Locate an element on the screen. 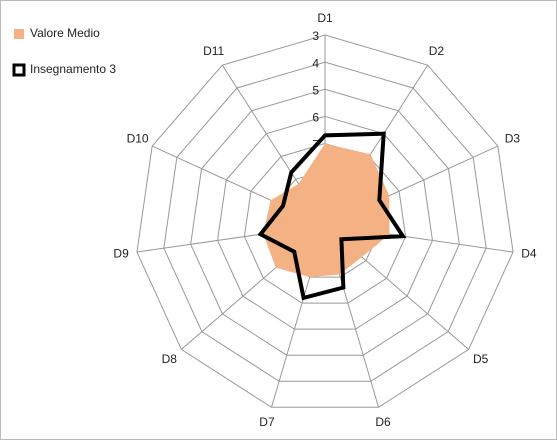 The image size is (557, 445). axis-label: D11 is located at coordinates (213, 51).